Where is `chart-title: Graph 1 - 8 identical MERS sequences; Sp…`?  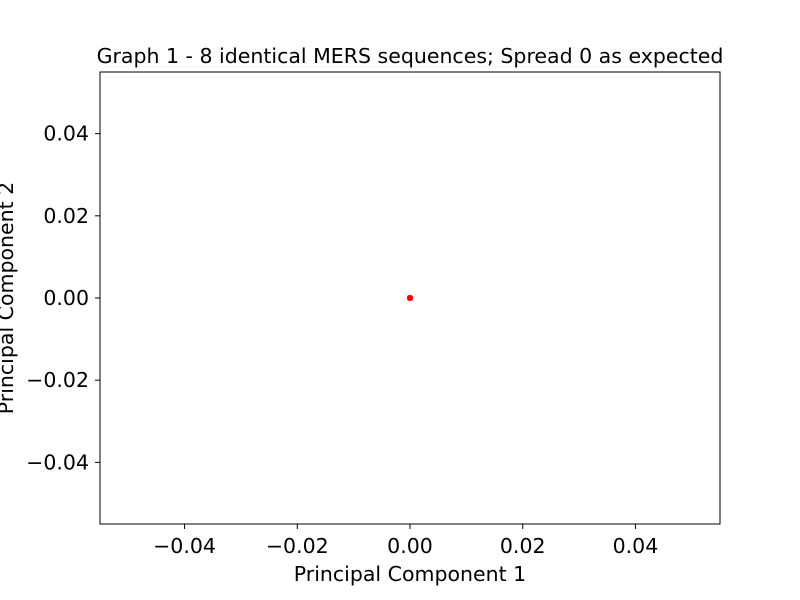
chart-title: Graph 1 - 8 identical MERS sequences; Sp… is located at coordinates (410, 56).